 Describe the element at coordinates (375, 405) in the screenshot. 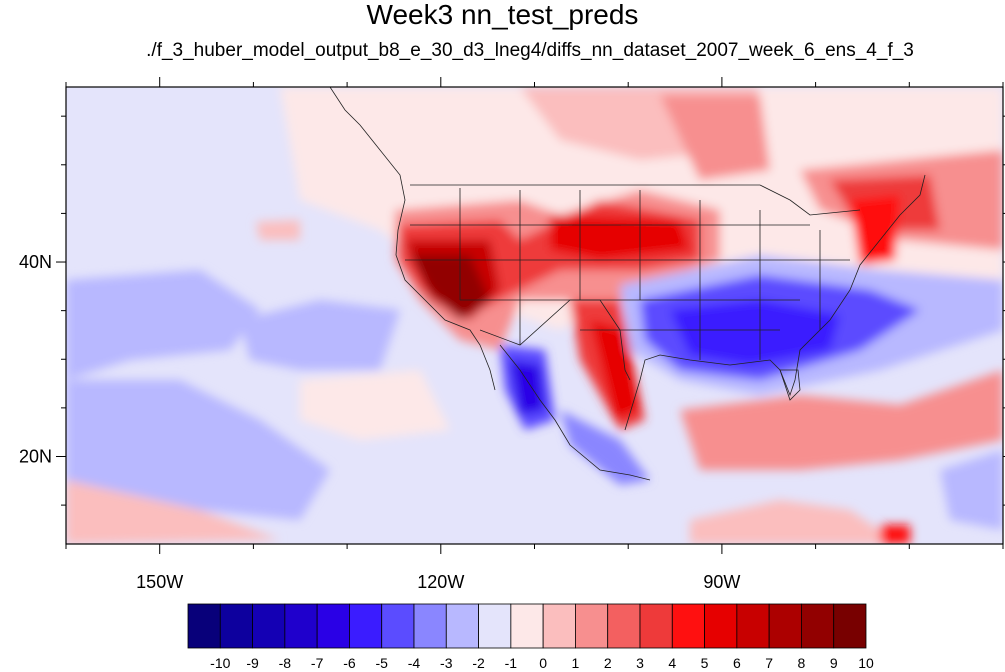

I see `light-warm-pacific` at that location.